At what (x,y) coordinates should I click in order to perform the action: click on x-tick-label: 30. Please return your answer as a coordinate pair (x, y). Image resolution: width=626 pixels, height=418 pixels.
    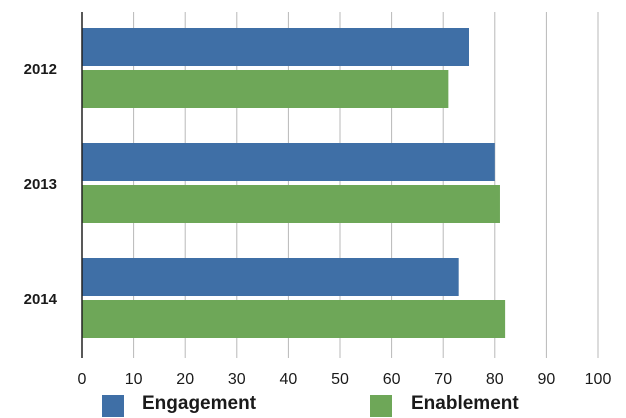
    Looking at the image, I should click on (237, 379).